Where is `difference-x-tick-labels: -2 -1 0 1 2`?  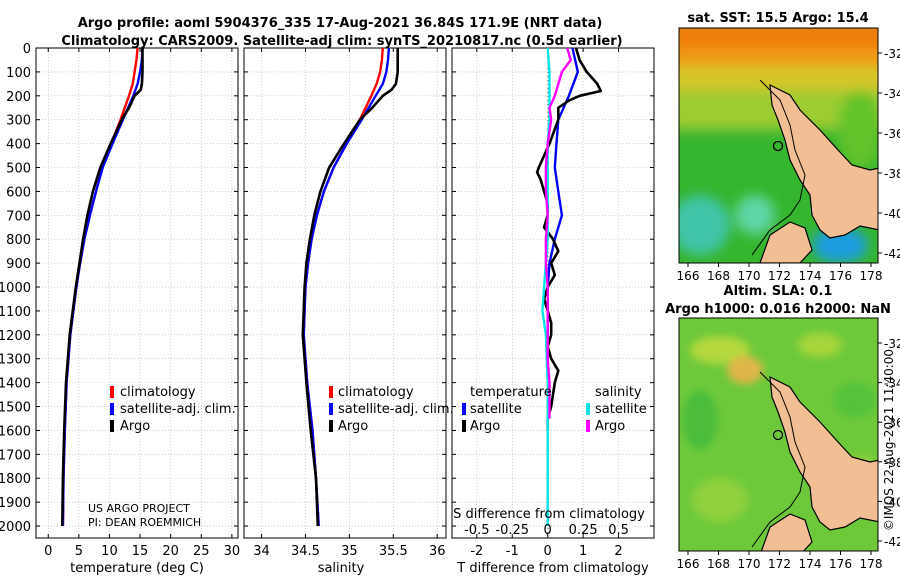
difference-x-tick-labels: -2 -1 0 1 2 is located at coordinates (546, 551).